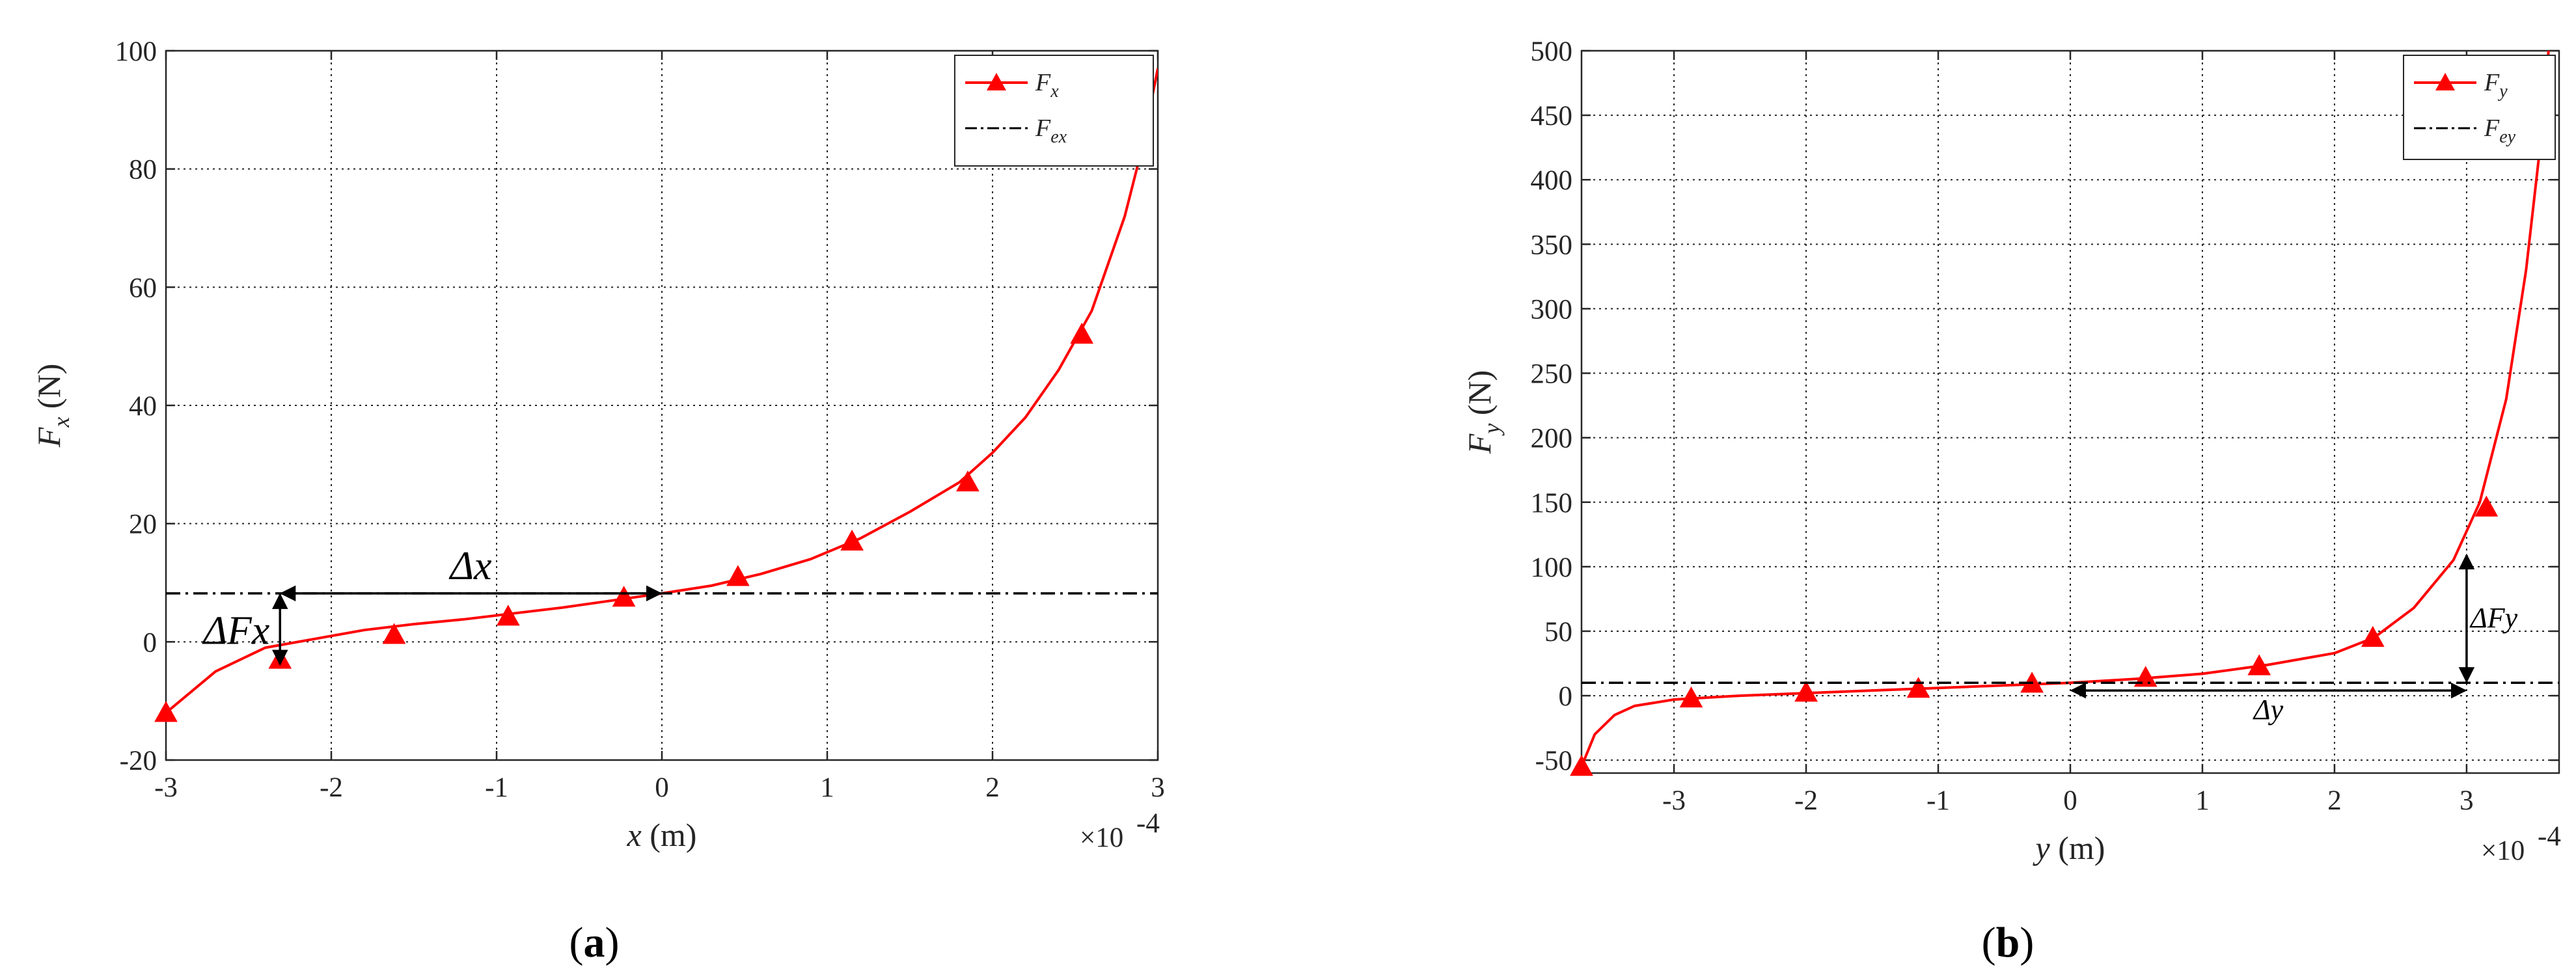  Describe the element at coordinates (2269, 710) in the screenshot. I see `annotation-label: Δy` at that location.